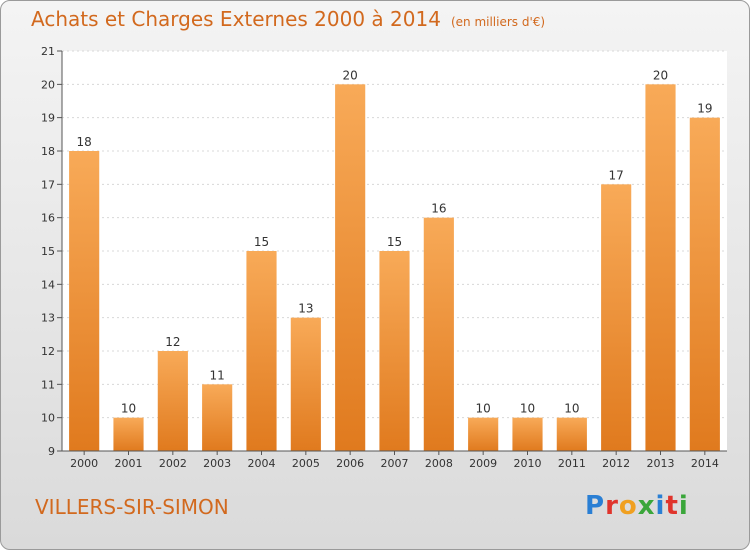 This screenshot has height=550, width=750. Describe the element at coordinates (660, 267) in the screenshot. I see `bar-2013` at that location.